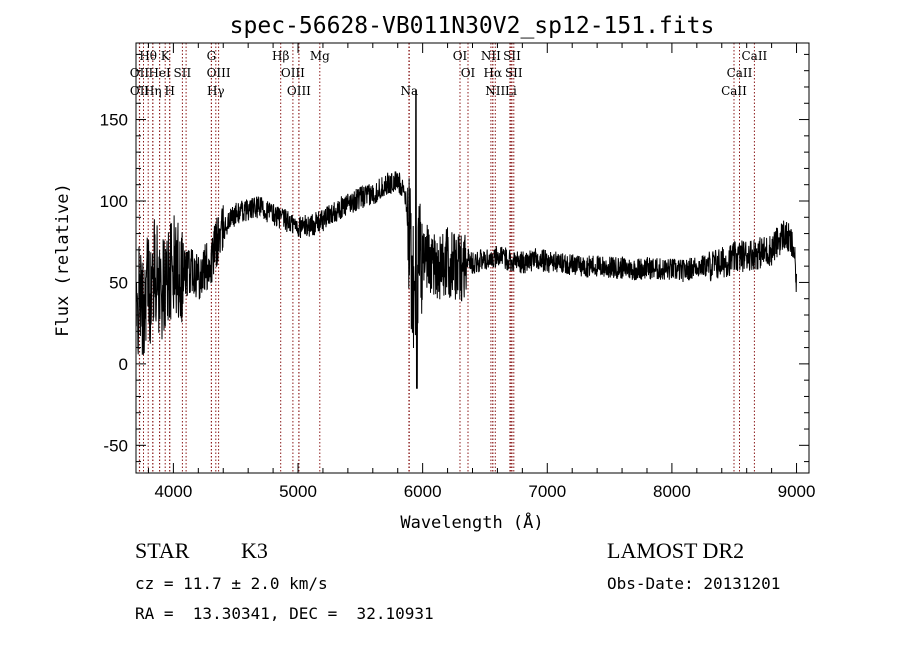  I want to click on y-tick-label: 150, so click(114, 120).